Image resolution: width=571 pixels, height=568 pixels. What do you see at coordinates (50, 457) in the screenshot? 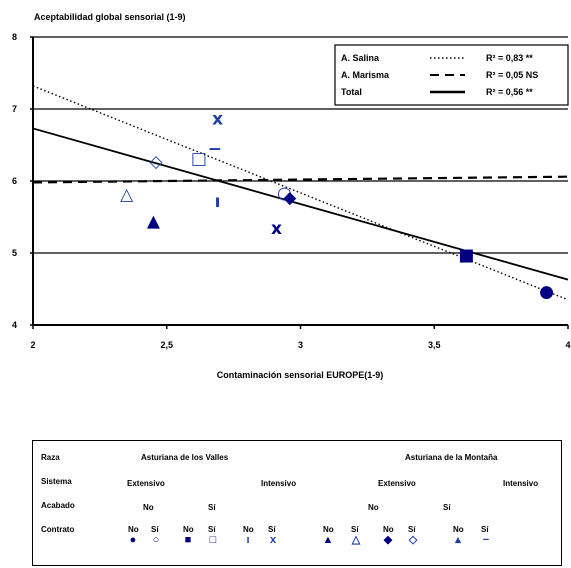
I see `table-row-label: Raza` at bounding box center [50, 457].